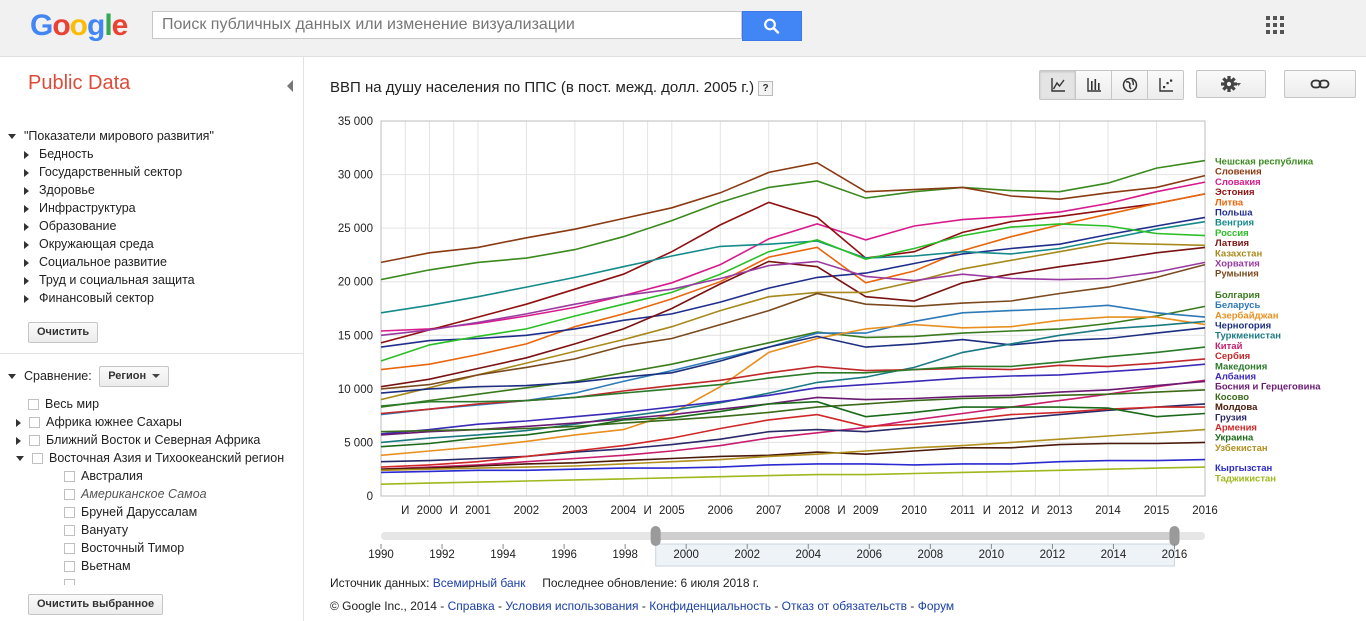  What do you see at coordinates (156, 440) in the screenshot?
I see `region-item: Ближний Восток и Северная Африка` at bounding box center [156, 440].